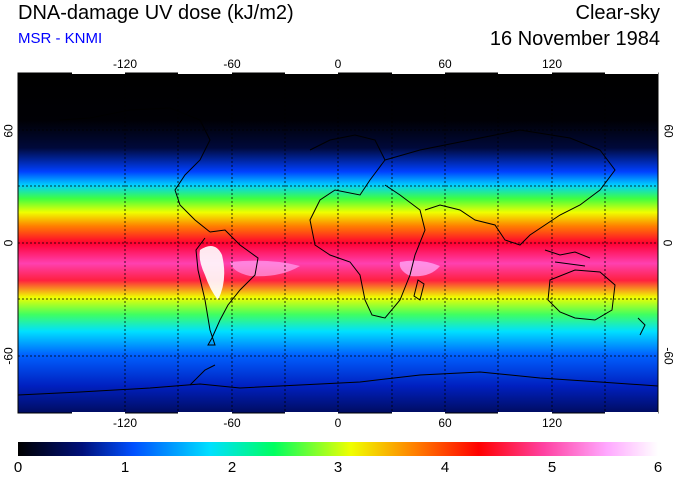  I want to click on lat-label-right: 60, so click(668, 131).